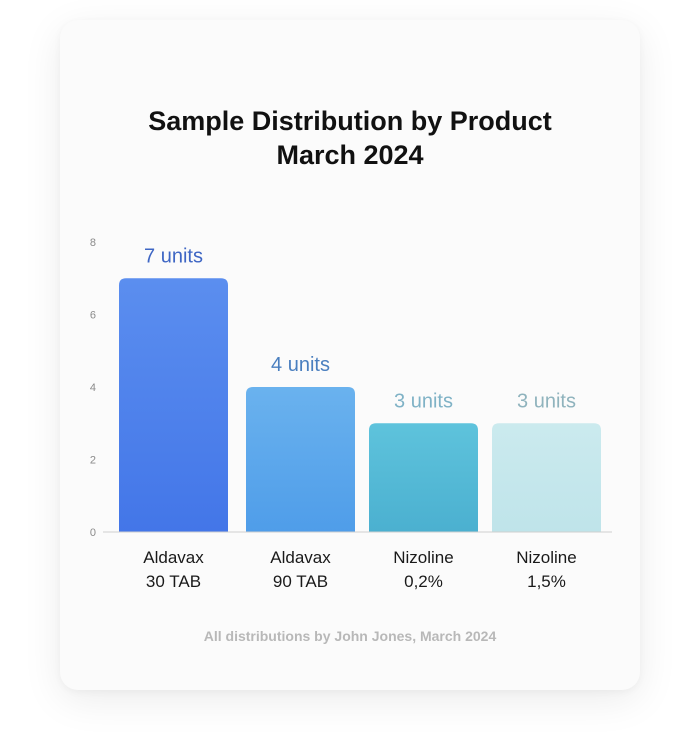 The image size is (700, 740). Describe the element at coordinates (360, 328) in the screenshot. I see `data-labels: 7 units 4 units 3 units 3 units` at that location.